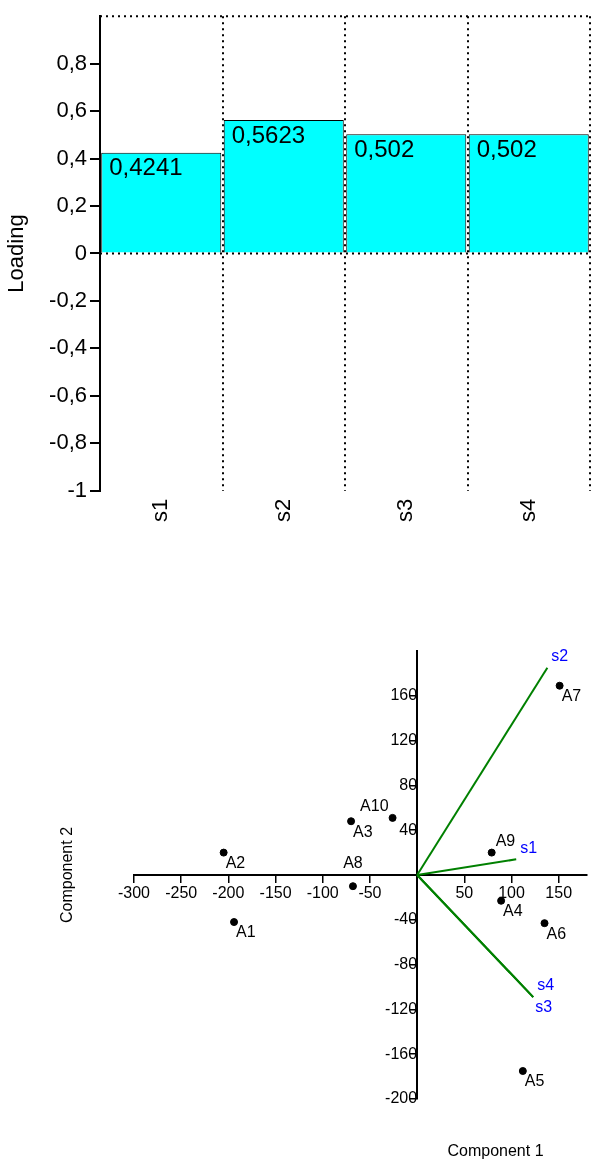  What do you see at coordinates (134, 893) in the screenshot?
I see `x-tick-label: -300` at bounding box center [134, 893].